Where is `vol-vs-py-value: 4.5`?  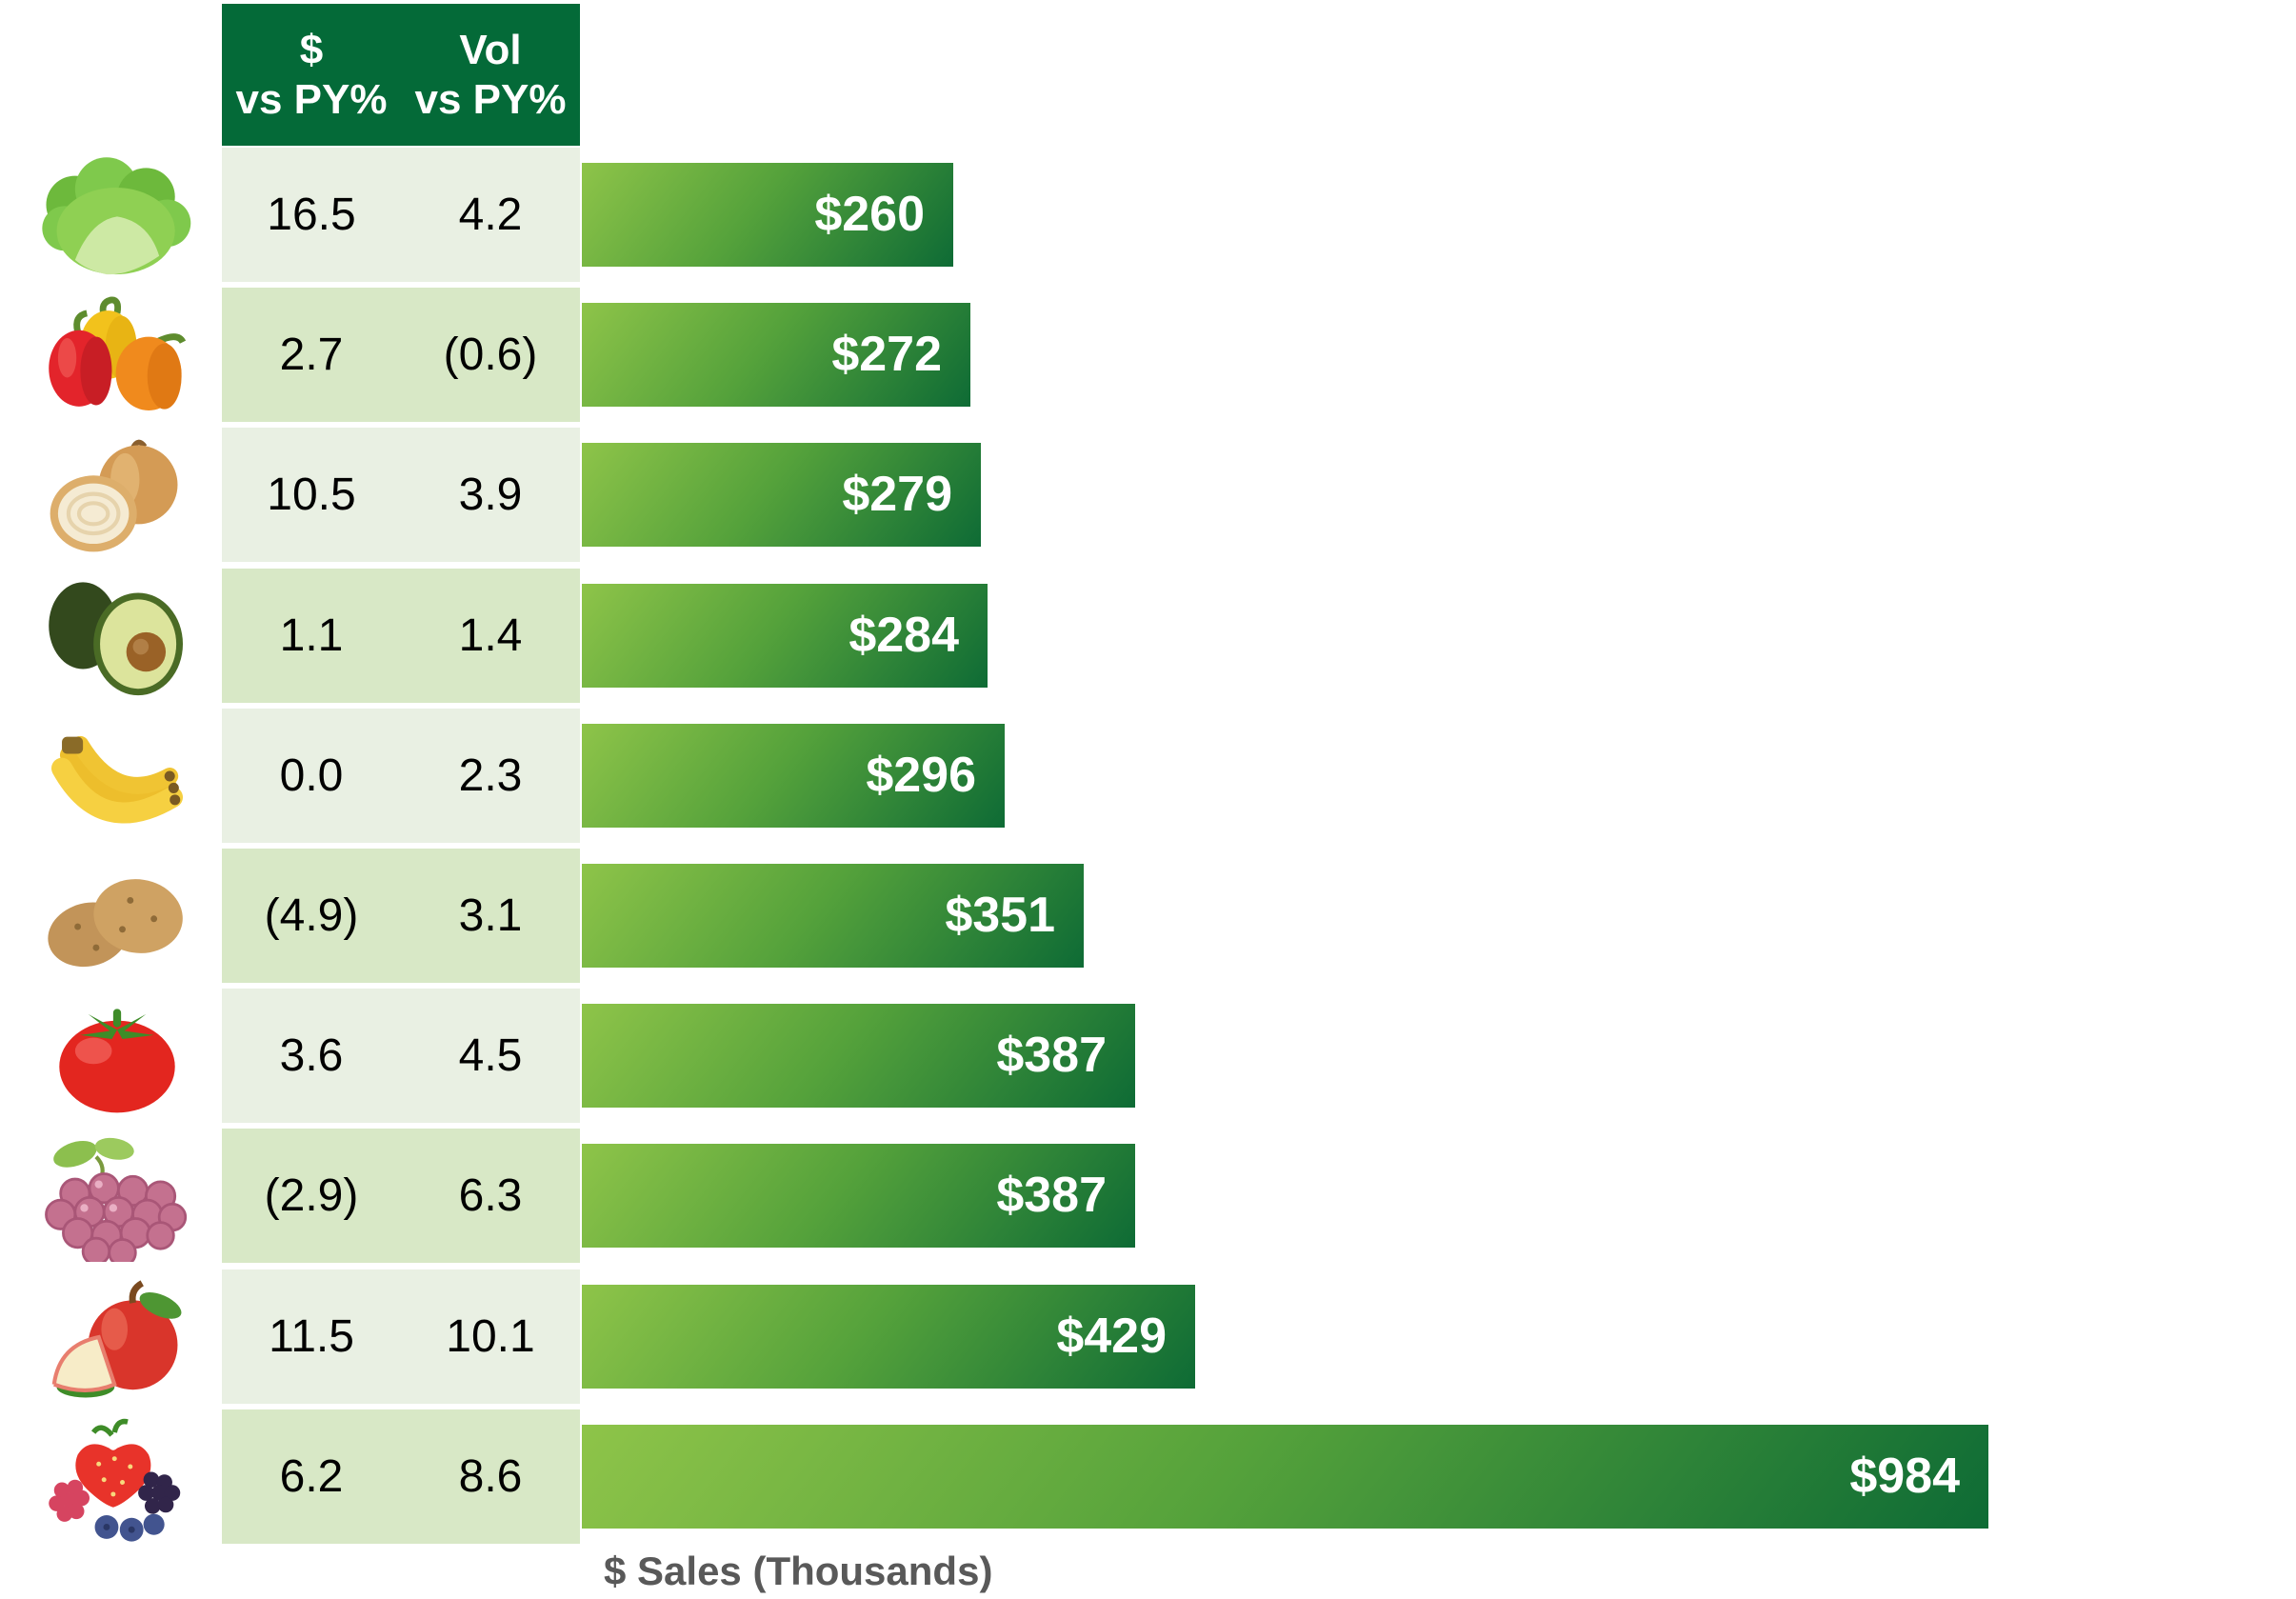 vol-vs-py-value: 4.5 is located at coordinates (491, 1055).